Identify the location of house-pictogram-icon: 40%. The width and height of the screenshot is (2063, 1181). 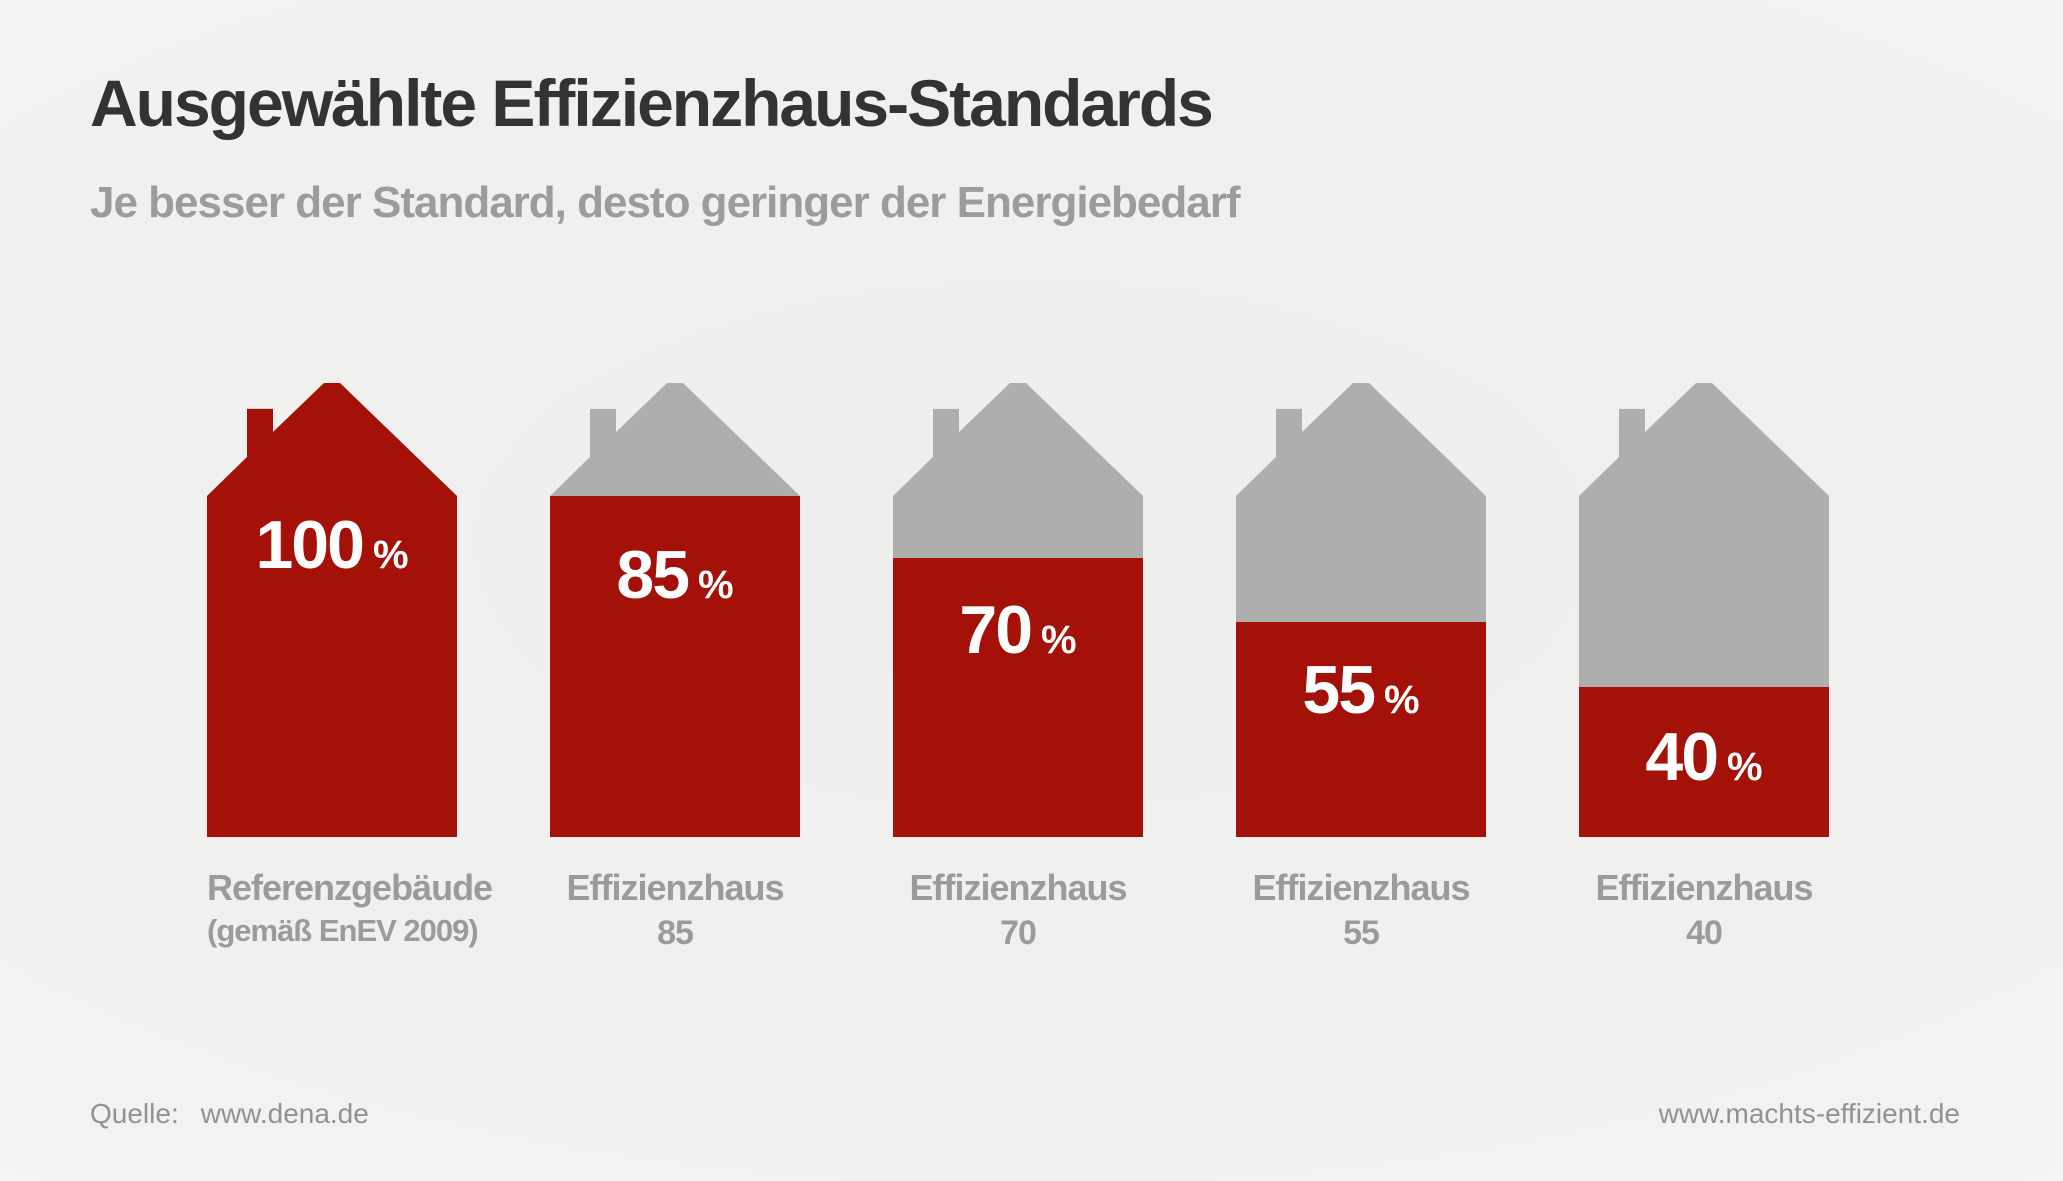
(1704, 610).